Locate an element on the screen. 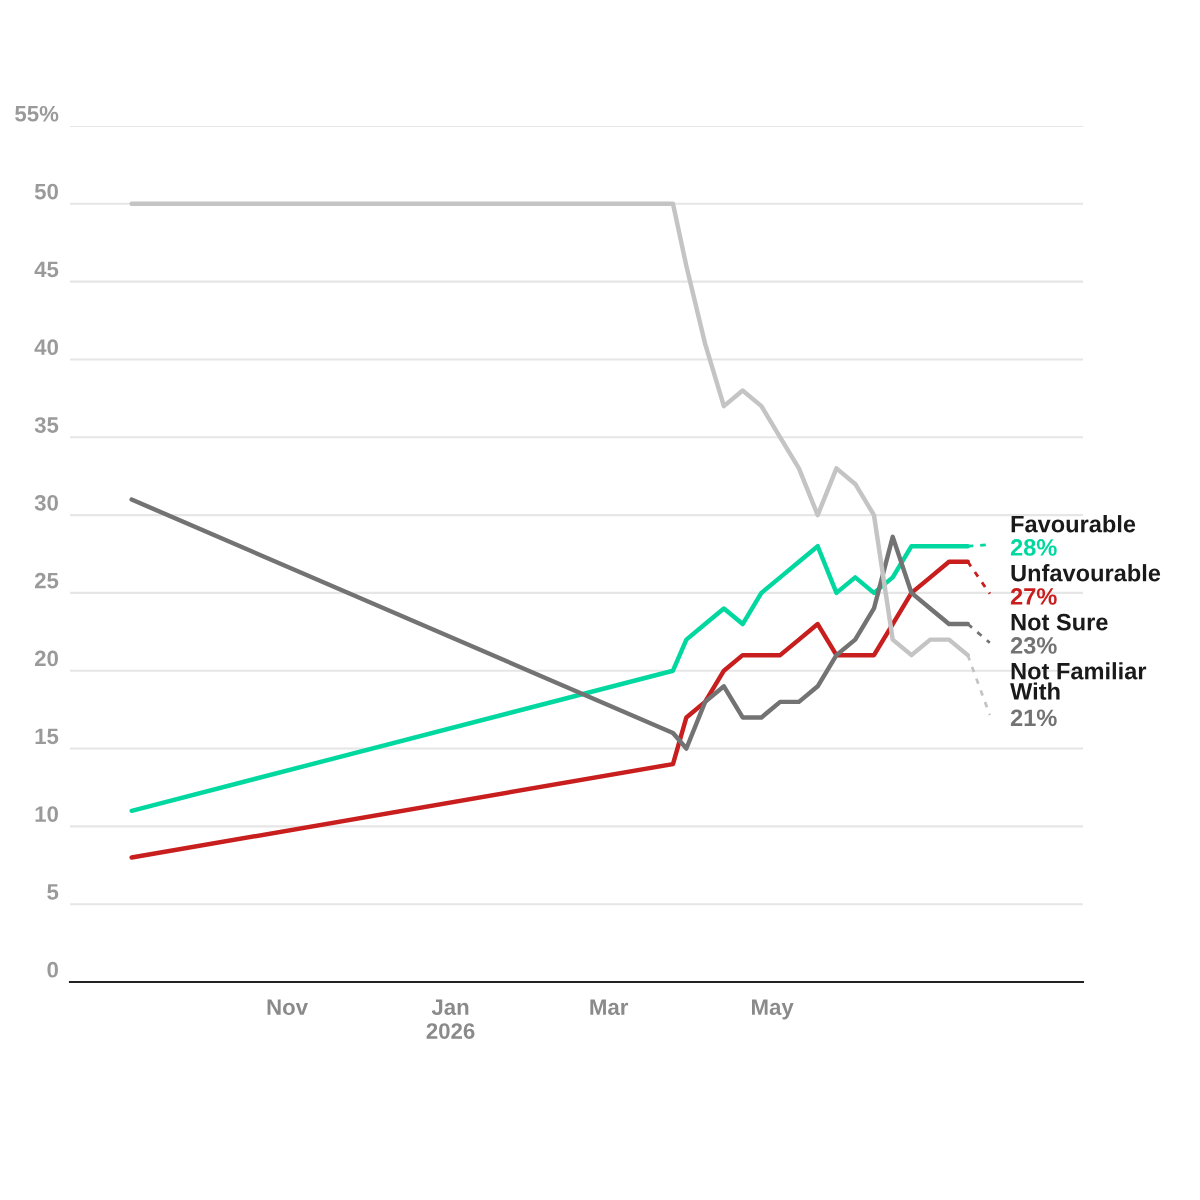 The width and height of the screenshot is (1200, 1200). x-tick-label: Mar is located at coordinates (609, 1007).